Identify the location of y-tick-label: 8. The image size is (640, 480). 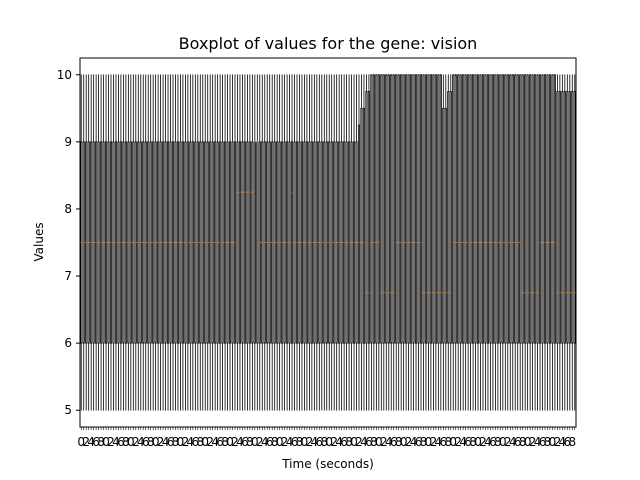
(68, 209).